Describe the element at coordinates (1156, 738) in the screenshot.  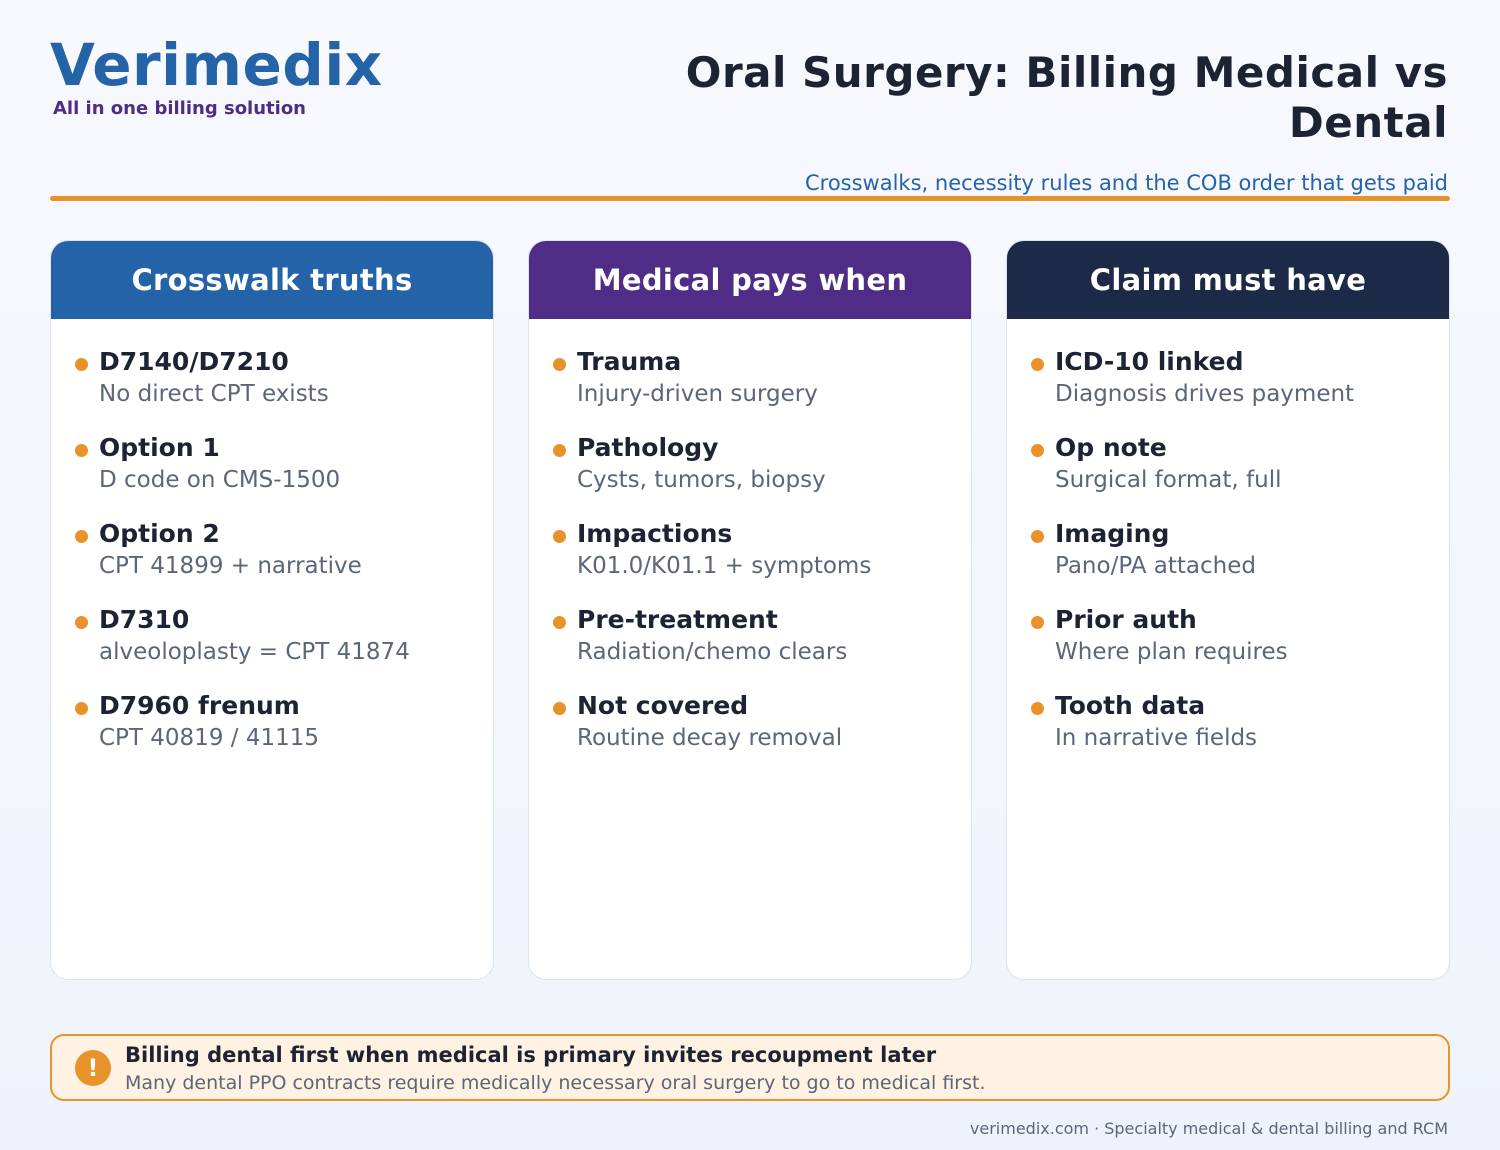
I see `item-description: In narrative fields` at that location.